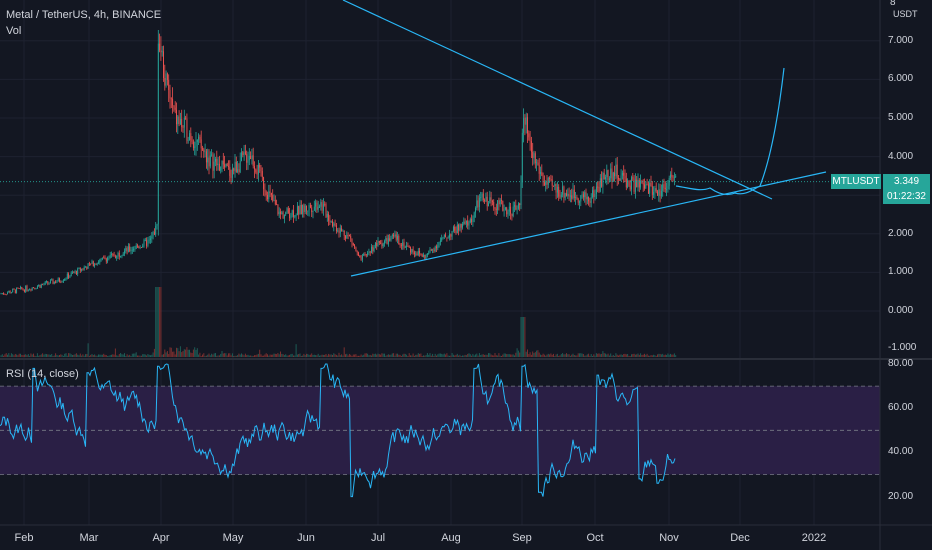 The image size is (932, 550). What do you see at coordinates (14, 31) in the screenshot?
I see `volume-label: Vol` at bounding box center [14, 31].